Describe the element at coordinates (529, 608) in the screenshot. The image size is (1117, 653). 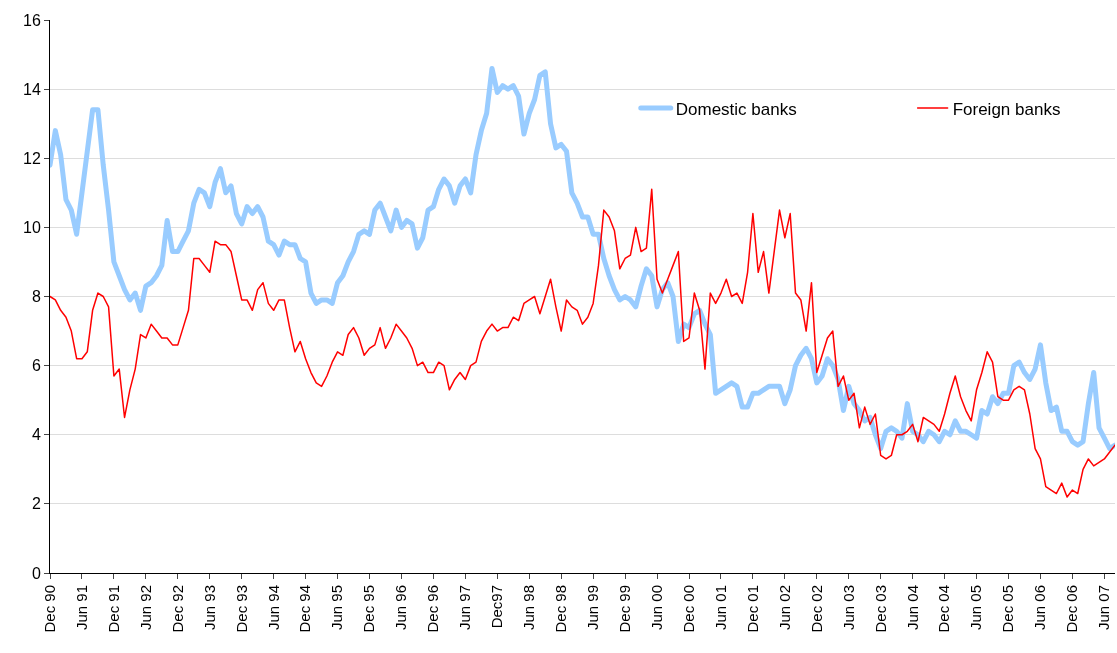
I see `x-tick-label: Jun 98` at that location.